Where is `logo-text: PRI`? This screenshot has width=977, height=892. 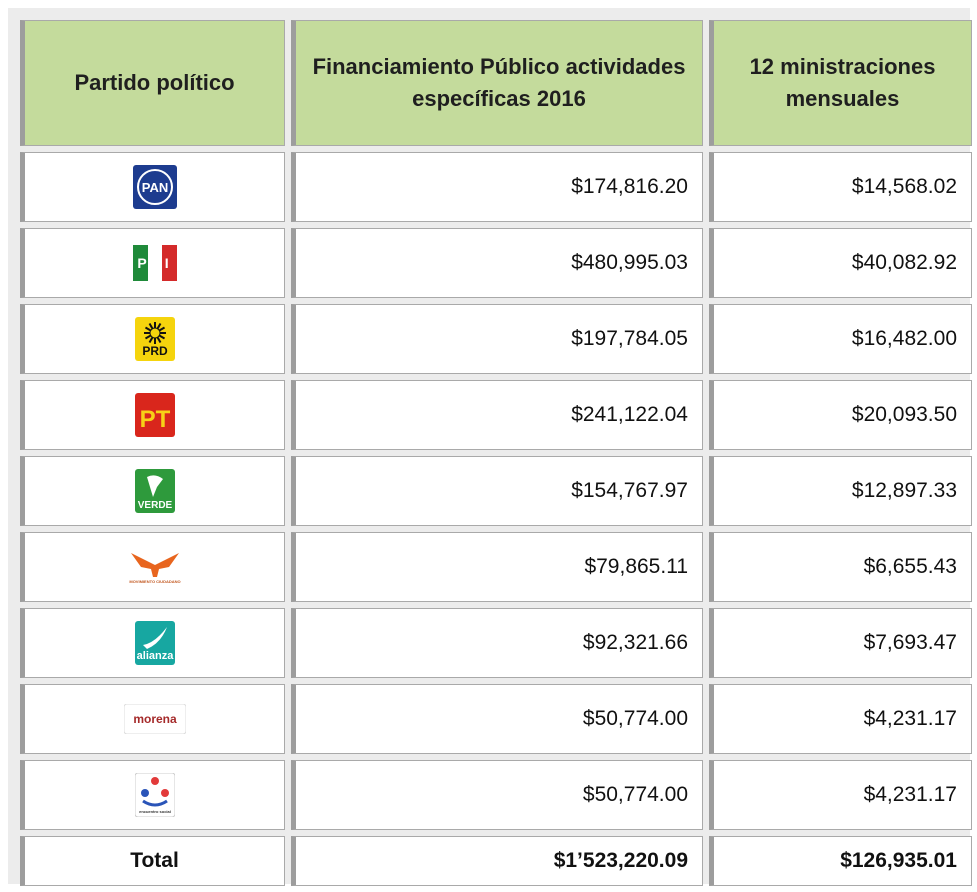 logo-text: PRI is located at coordinates (154, 263).